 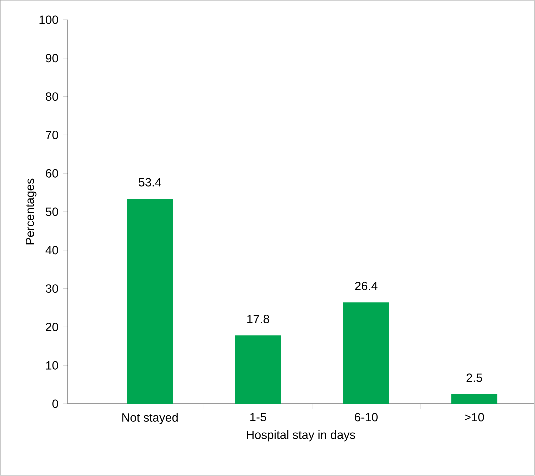 What do you see at coordinates (52, 135) in the screenshot?
I see `y-tick-label: 70` at bounding box center [52, 135].